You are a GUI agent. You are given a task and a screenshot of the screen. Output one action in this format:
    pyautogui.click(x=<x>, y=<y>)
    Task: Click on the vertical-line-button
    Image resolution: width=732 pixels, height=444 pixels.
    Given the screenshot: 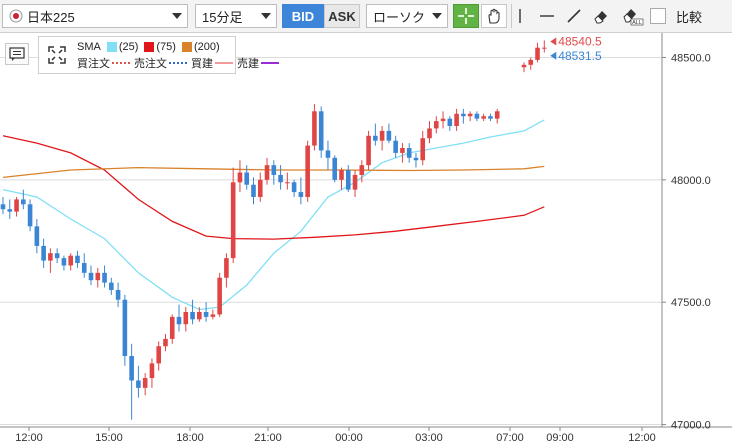 What is the action you would take?
    pyautogui.click(x=520, y=16)
    